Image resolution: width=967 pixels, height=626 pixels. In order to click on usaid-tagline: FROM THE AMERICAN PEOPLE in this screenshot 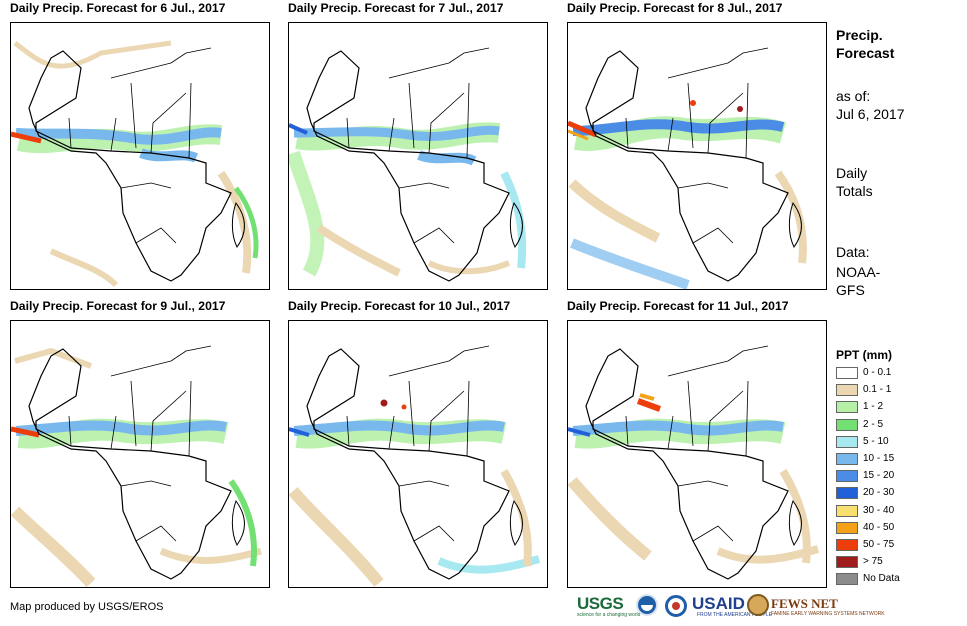, I will do `click(734, 615)`.